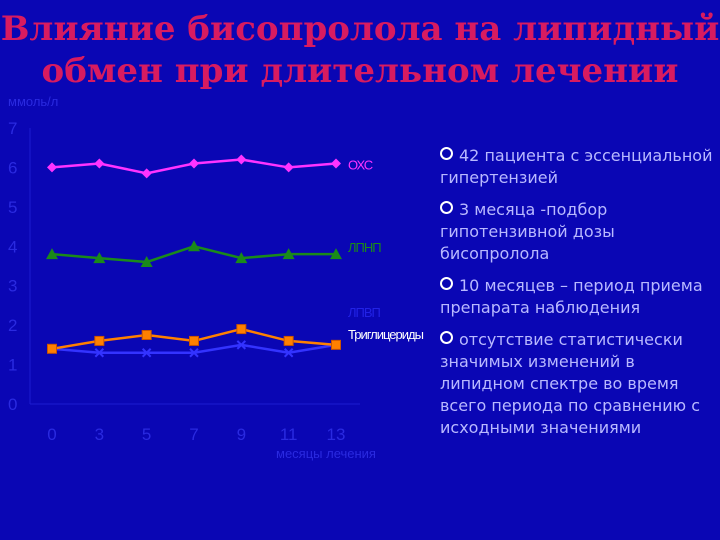 This screenshot has width=720, height=540. Describe the element at coordinates (12, 167) in the screenshot. I see `y-tick-label: 6` at that location.